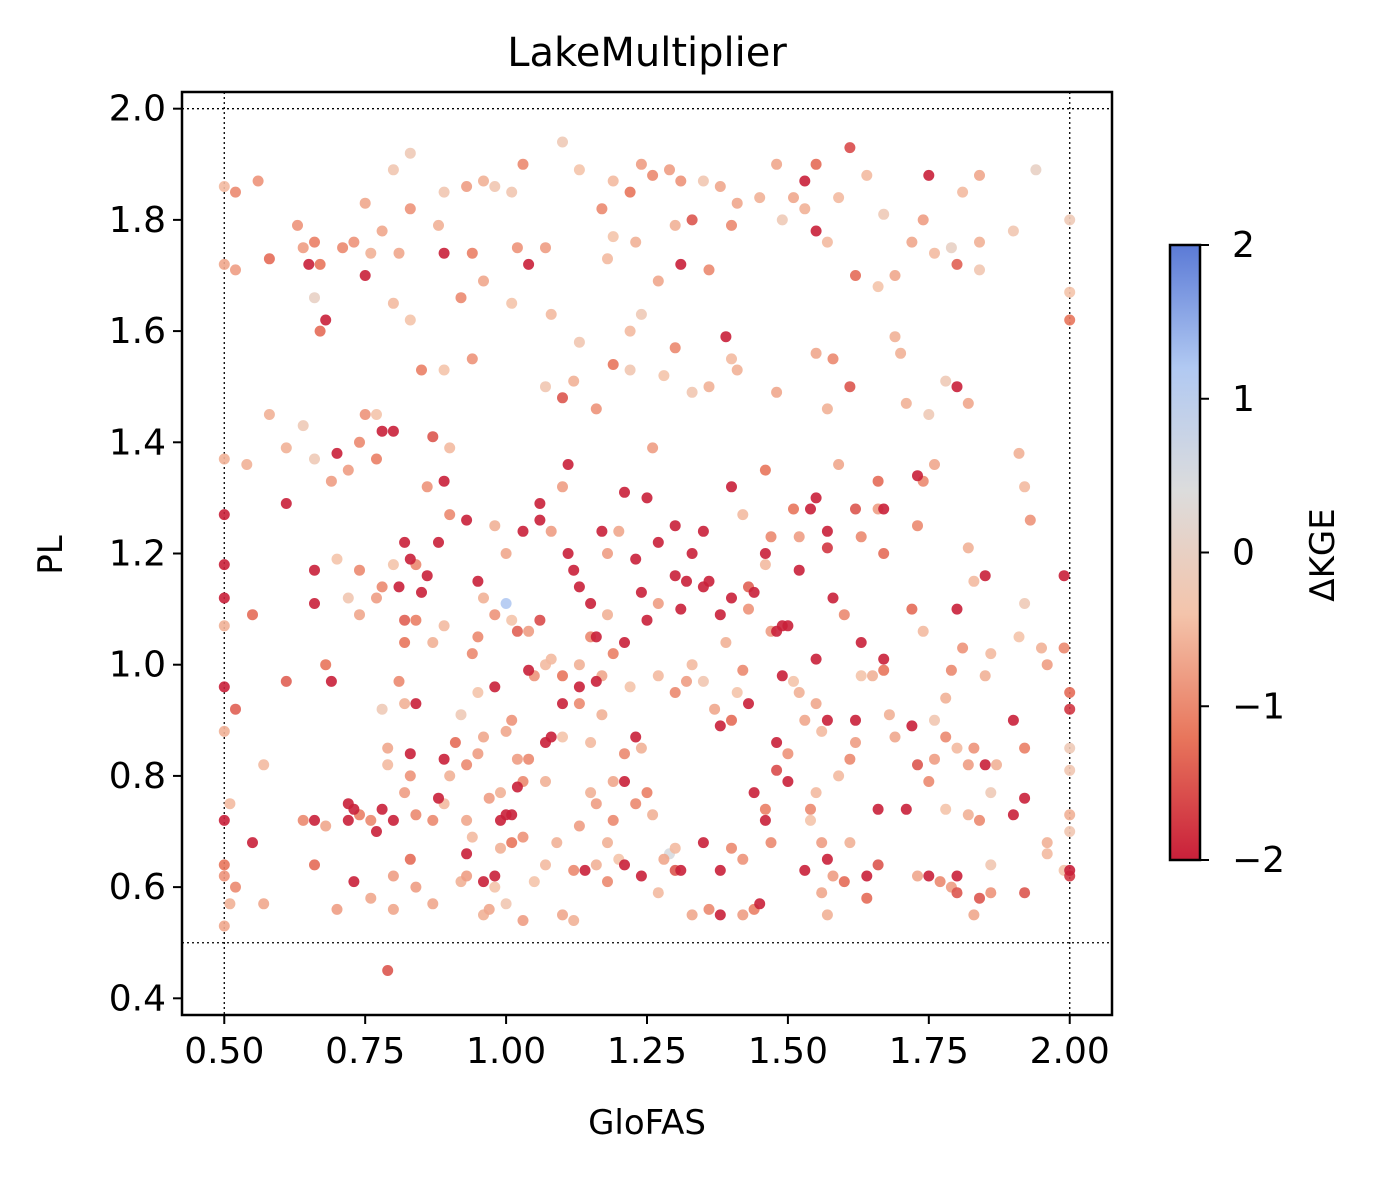 The height and width of the screenshot is (1177, 1378). I want to click on x-tick-label: 1.50, so click(788, 1051).